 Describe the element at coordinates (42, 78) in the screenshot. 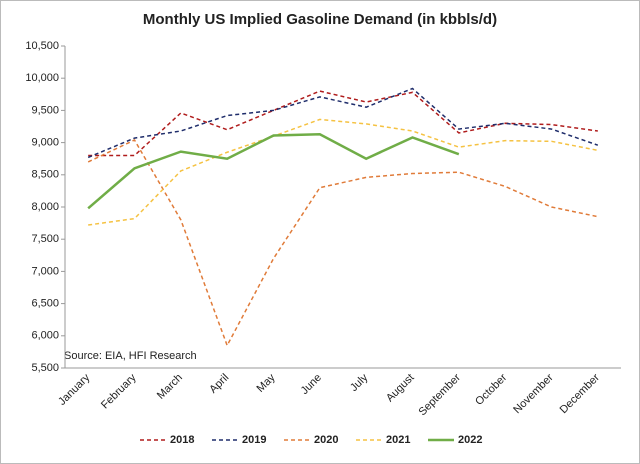

I see `y-tick-label: 10,000` at that location.